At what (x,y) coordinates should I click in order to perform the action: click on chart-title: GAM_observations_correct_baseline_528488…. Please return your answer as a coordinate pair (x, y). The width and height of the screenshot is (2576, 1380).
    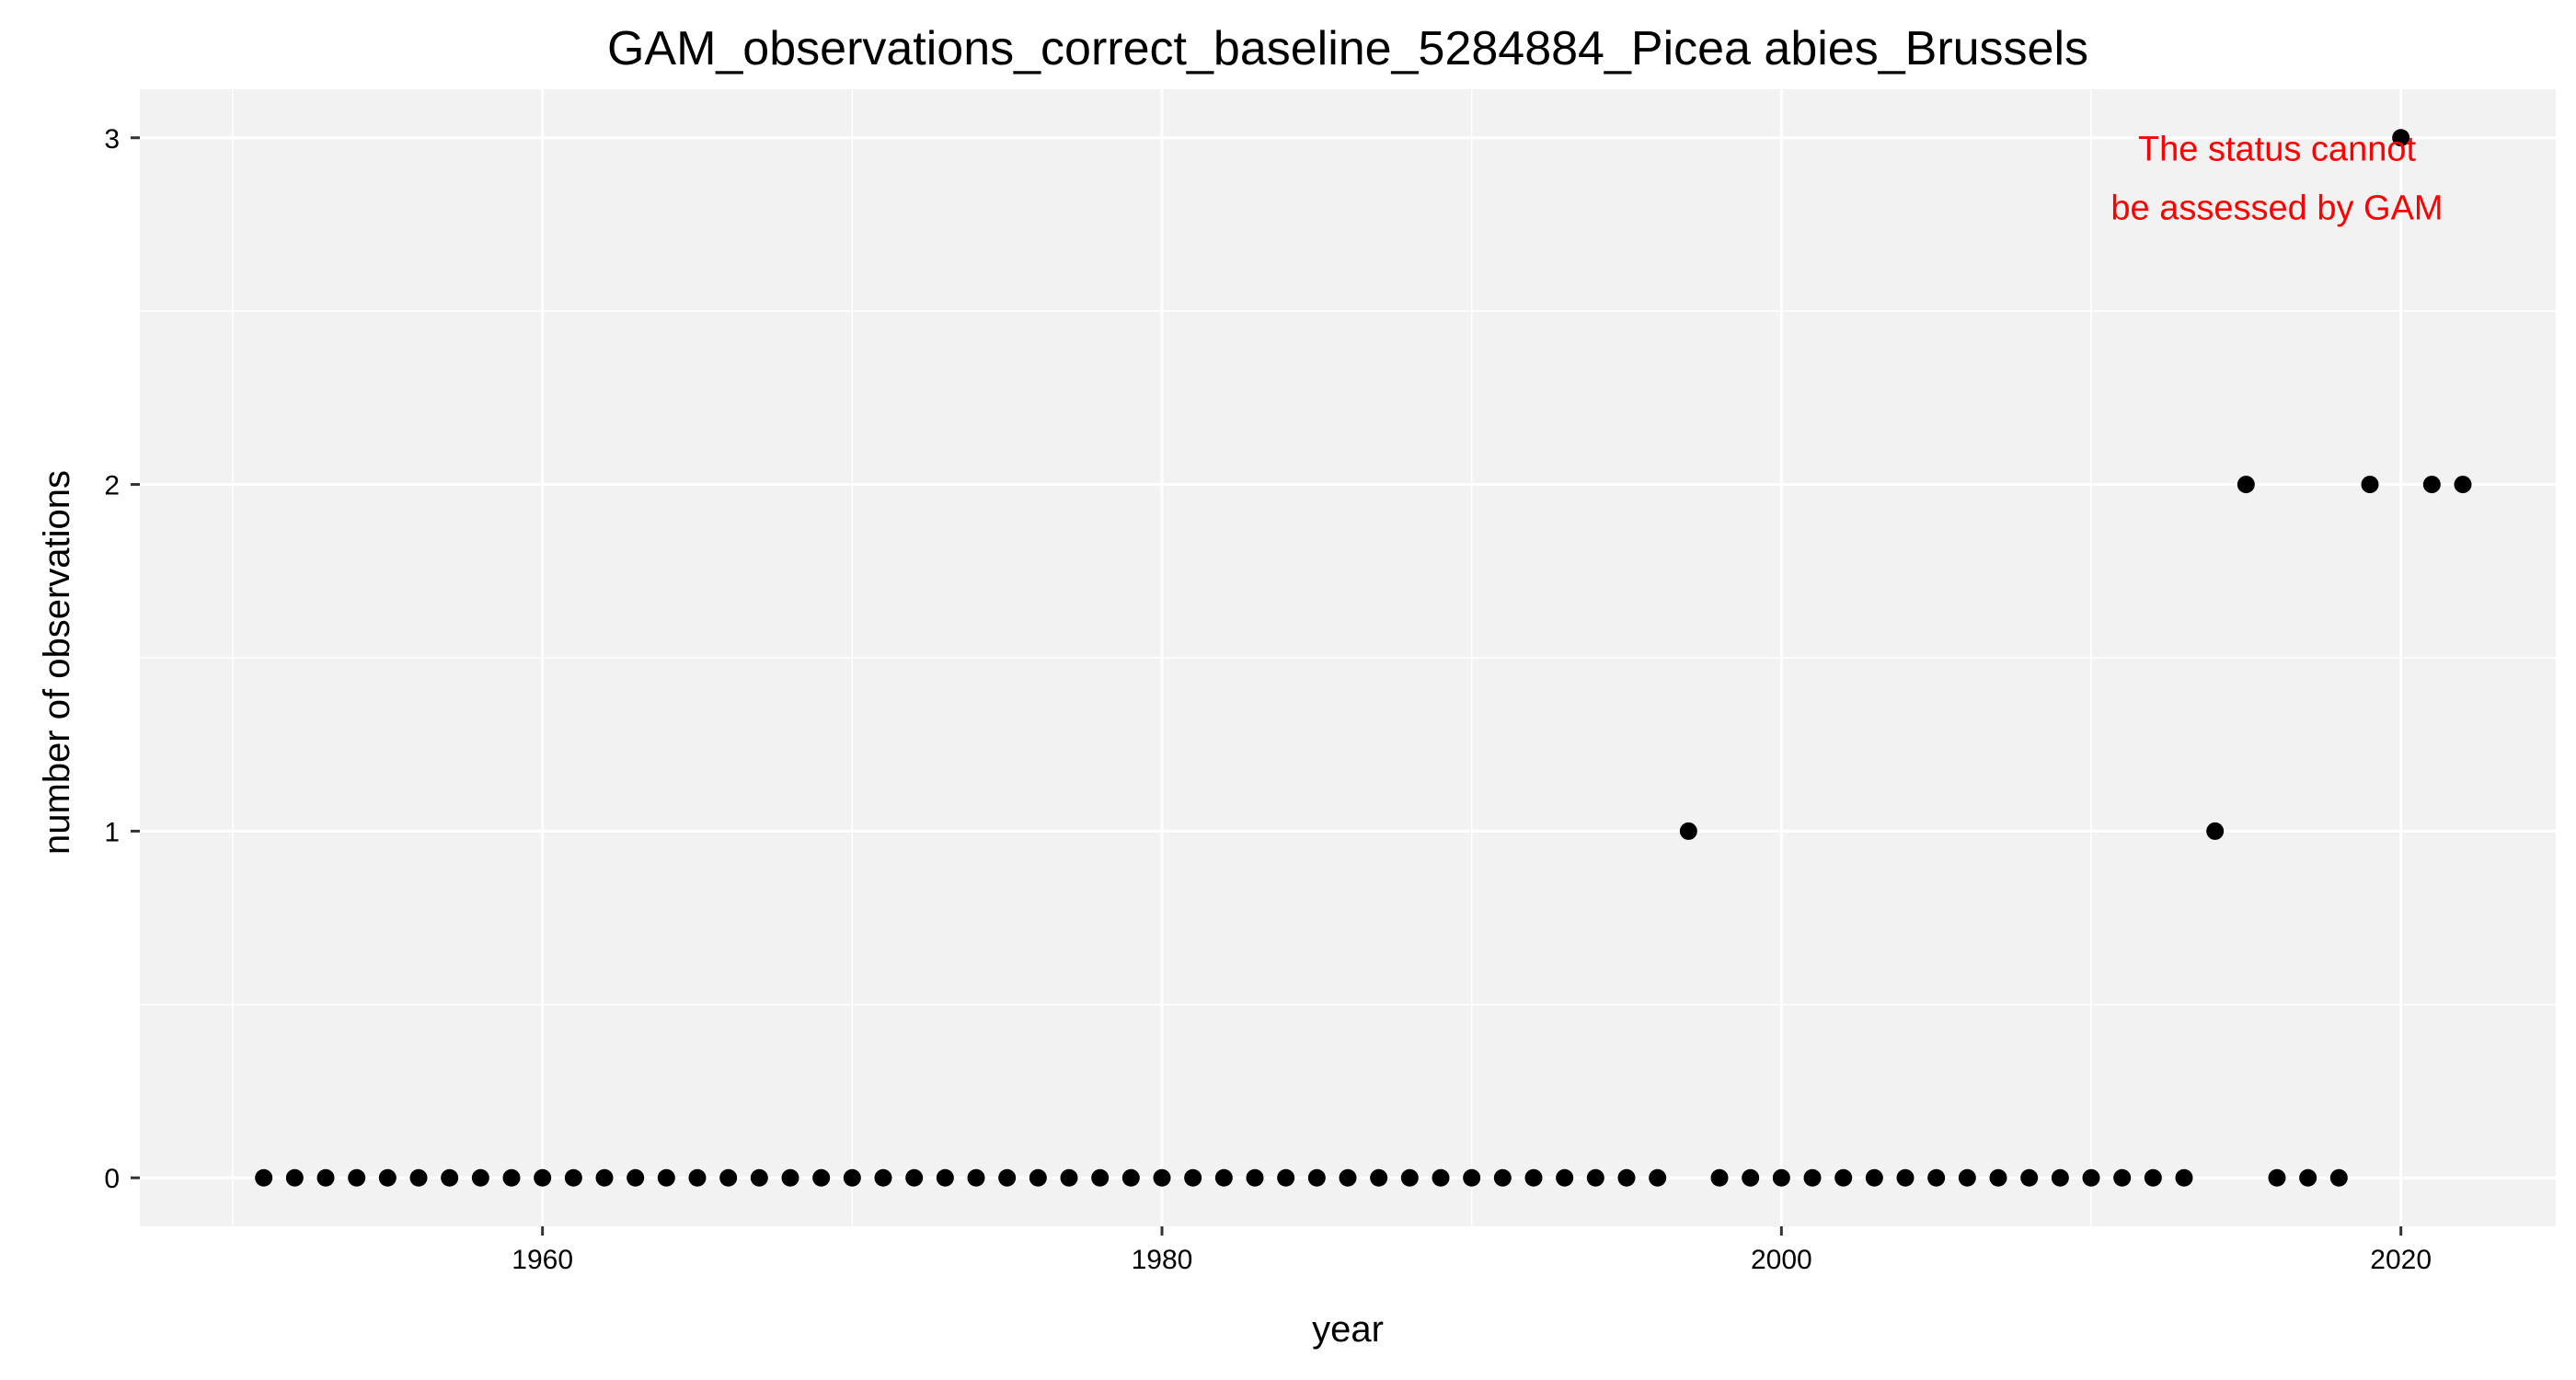
    Looking at the image, I should click on (1347, 48).